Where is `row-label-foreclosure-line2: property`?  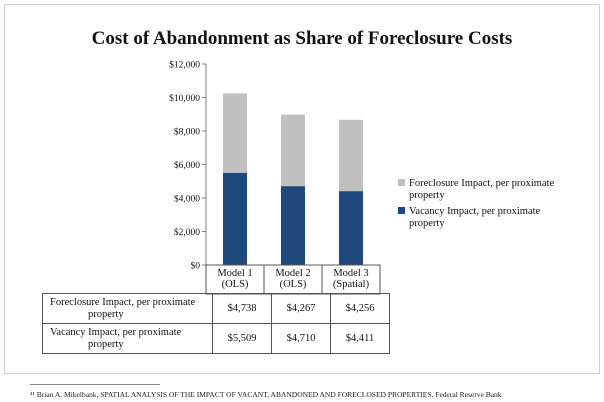 row-label-foreclosure-line2: property is located at coordinates (106, 314).